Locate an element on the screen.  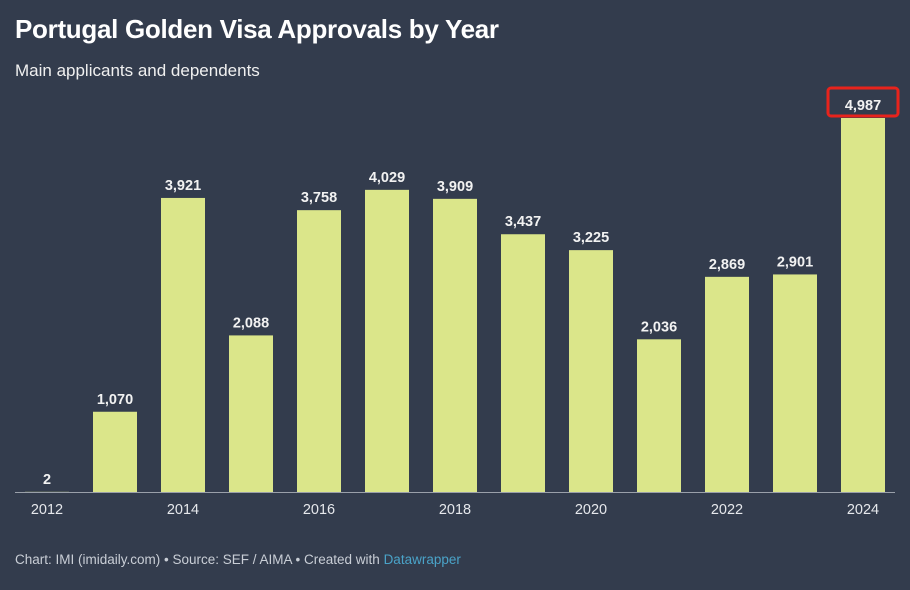
bar-2018 is located at coordinates (455, 345).